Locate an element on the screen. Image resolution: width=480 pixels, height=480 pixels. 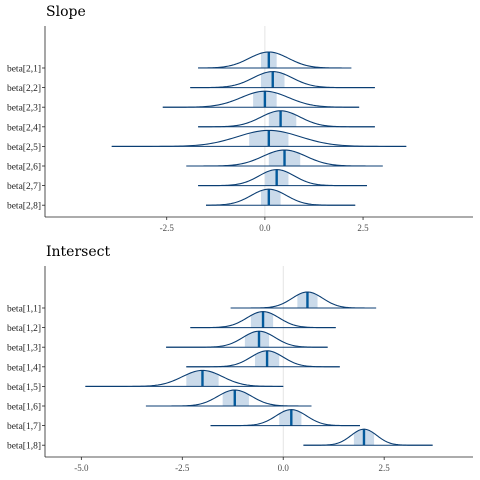
intersect-density-curve is located at coordinates (184, 378).